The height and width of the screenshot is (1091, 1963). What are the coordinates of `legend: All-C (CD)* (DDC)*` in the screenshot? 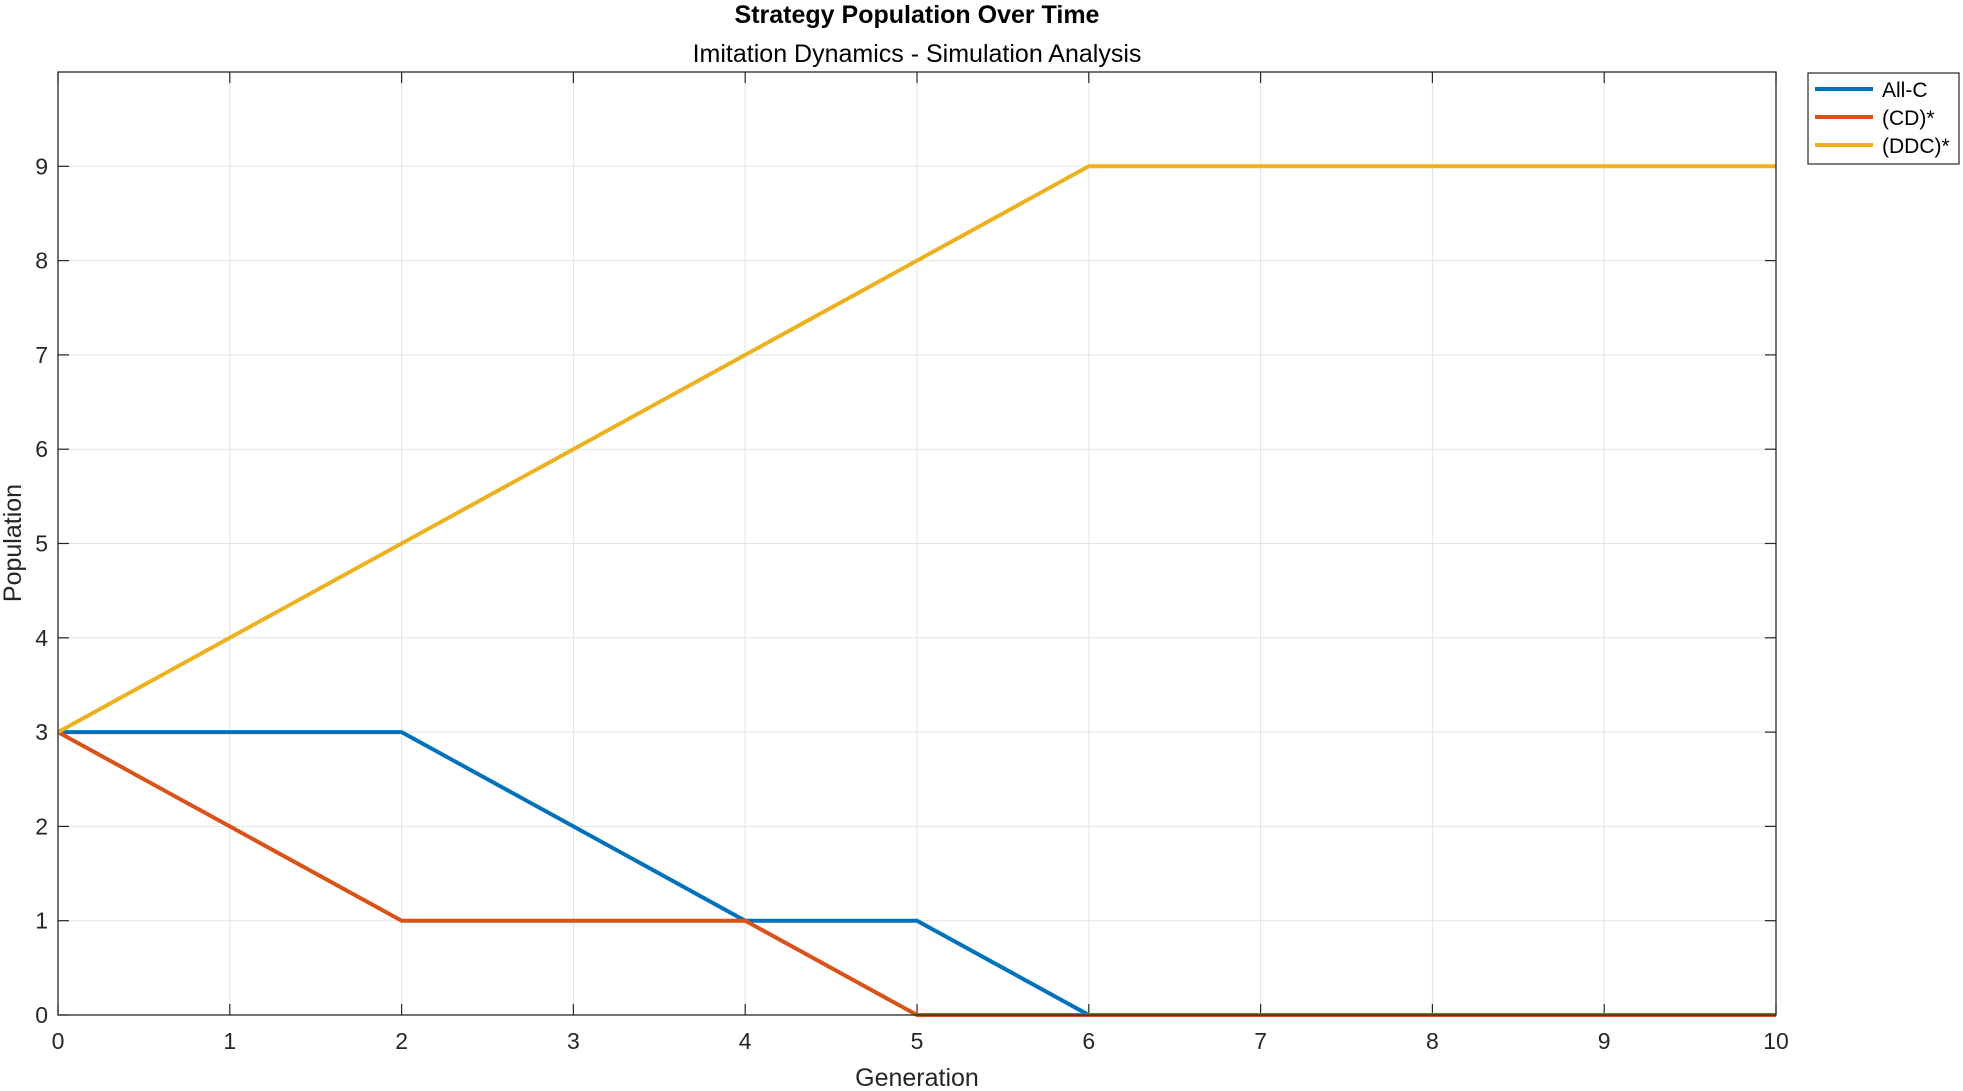 It's located at (1883, 118).